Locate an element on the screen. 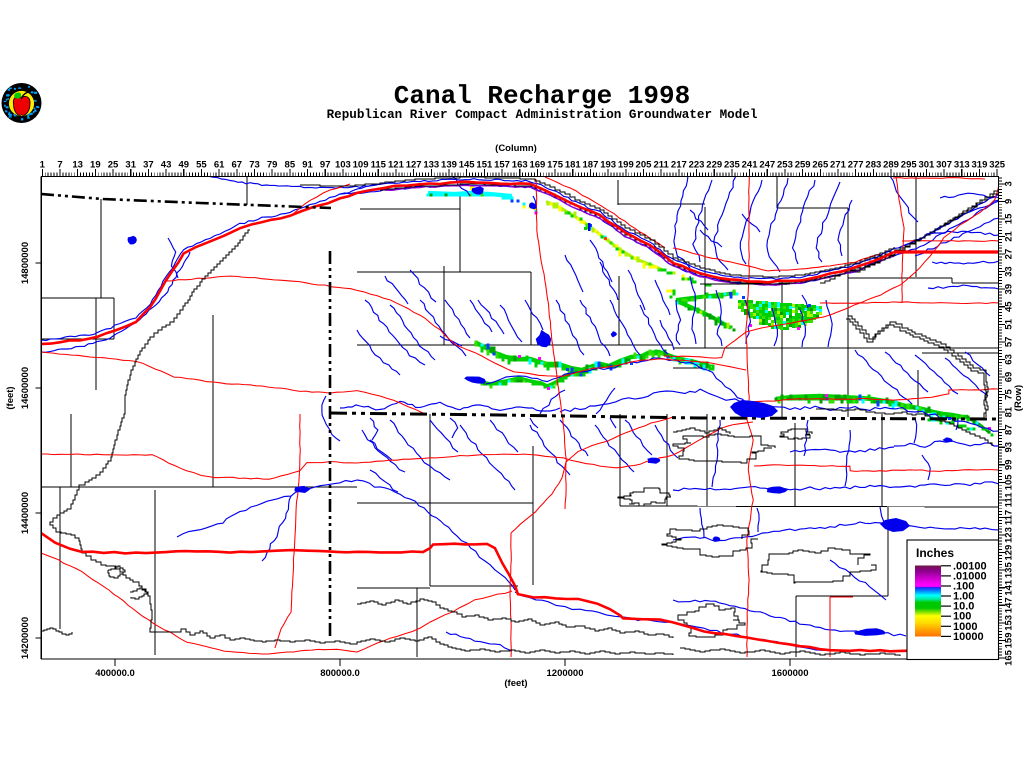  svg-text: (Row) is located at coordinates (1018, 398).